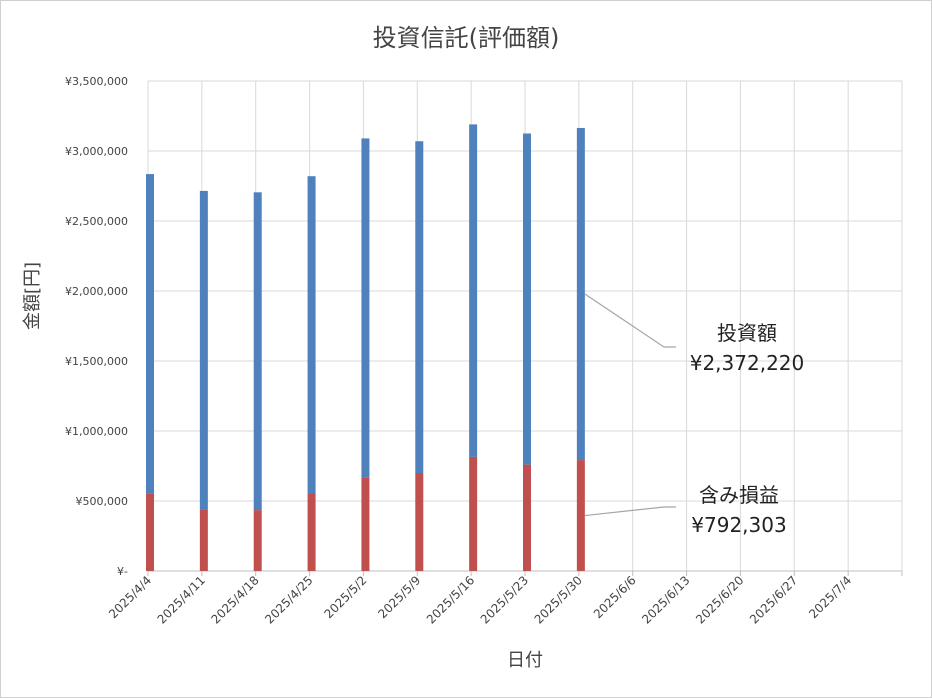  Describe the element at coordinates (747, 348) in the screenshot. I see `callout-investment: 投資額 ¥2,372,220` at that location.